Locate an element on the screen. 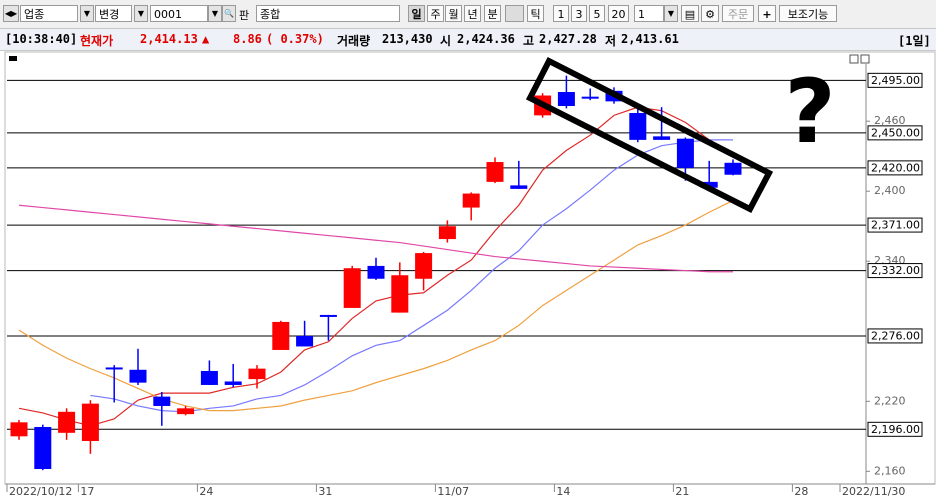 The image size is (936, 499). search-button: 🔍 is located at coordinates (229, 13).